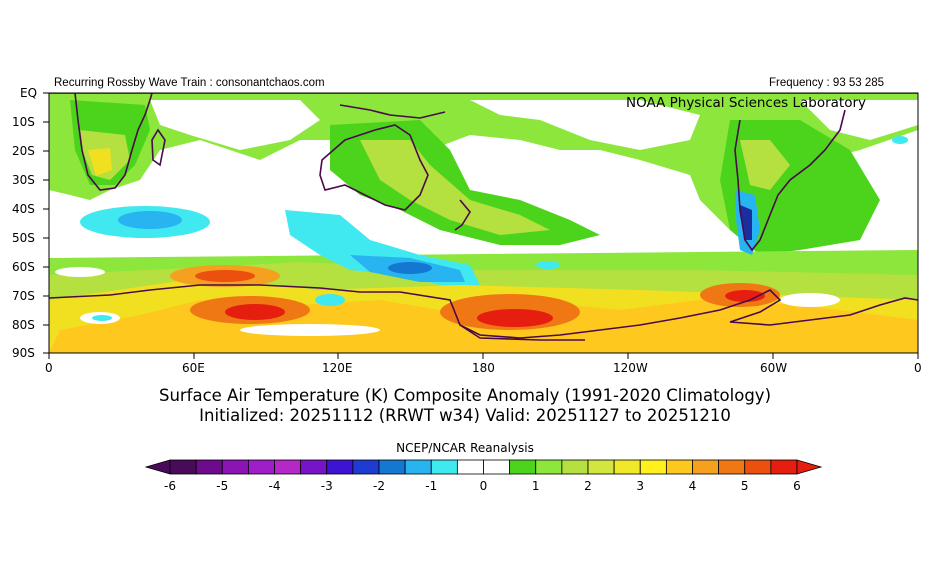  Describe the element at coordinates (379, 486) in the screenshot. I see `colorbar-tick-label: -2` at that location.